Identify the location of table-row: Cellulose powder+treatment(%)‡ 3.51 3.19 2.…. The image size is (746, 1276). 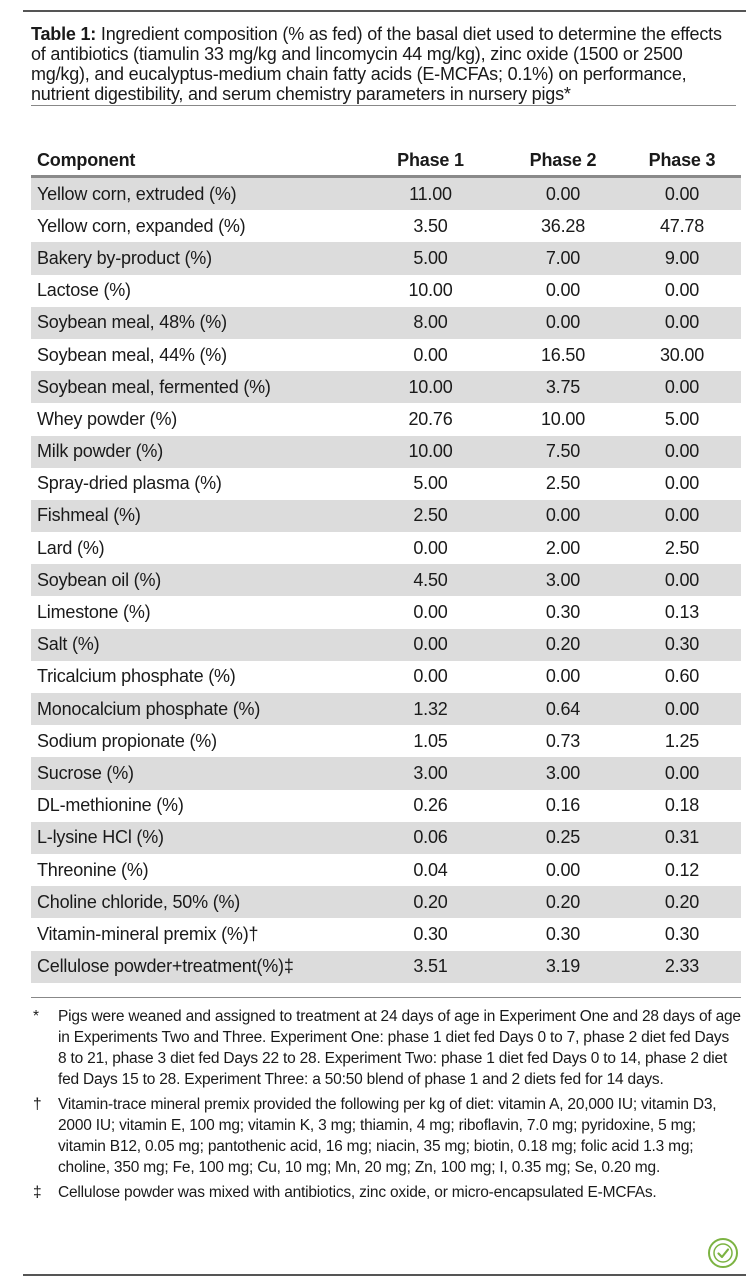
(386, 966).